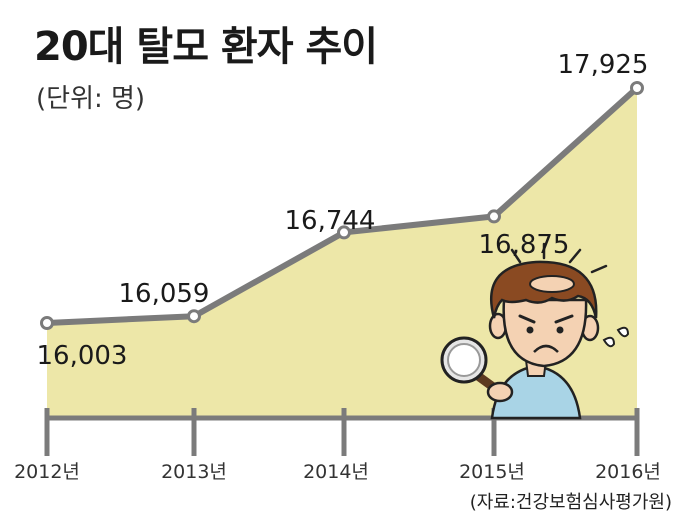  What do you see at coordinates (570, 502) in the screenshot?
I see `data-source: (자료:건강보험심사평가원)` at bounding box center [570, 502].